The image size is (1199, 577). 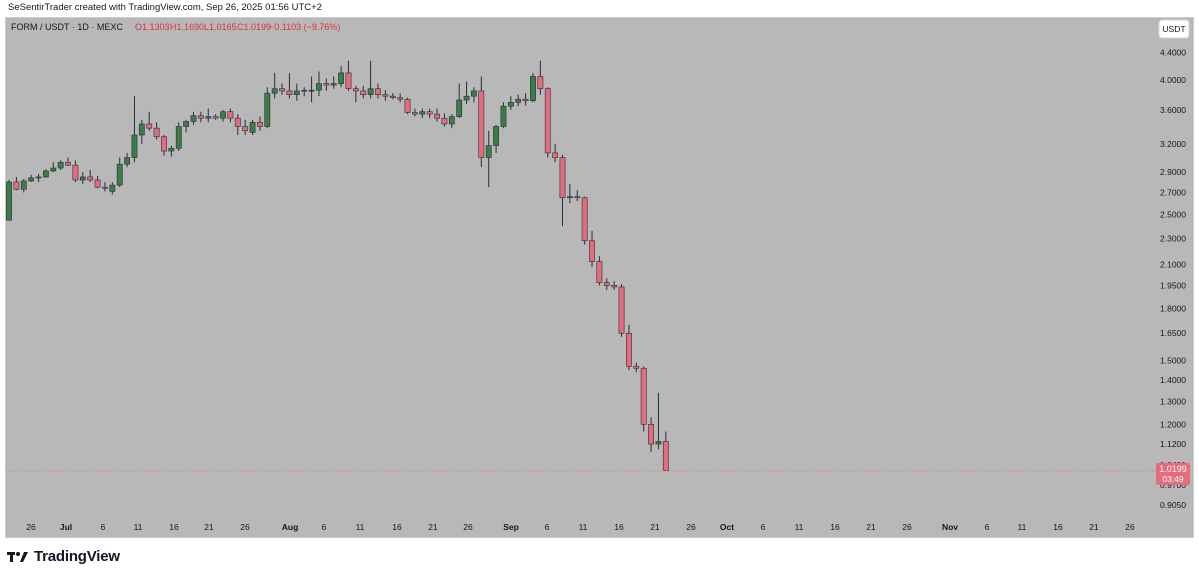 What do you see at coordinates (1173, 172) in the screenshot?
I see `y-tick-label: 2.9000` at bounding box center [1173, 172].